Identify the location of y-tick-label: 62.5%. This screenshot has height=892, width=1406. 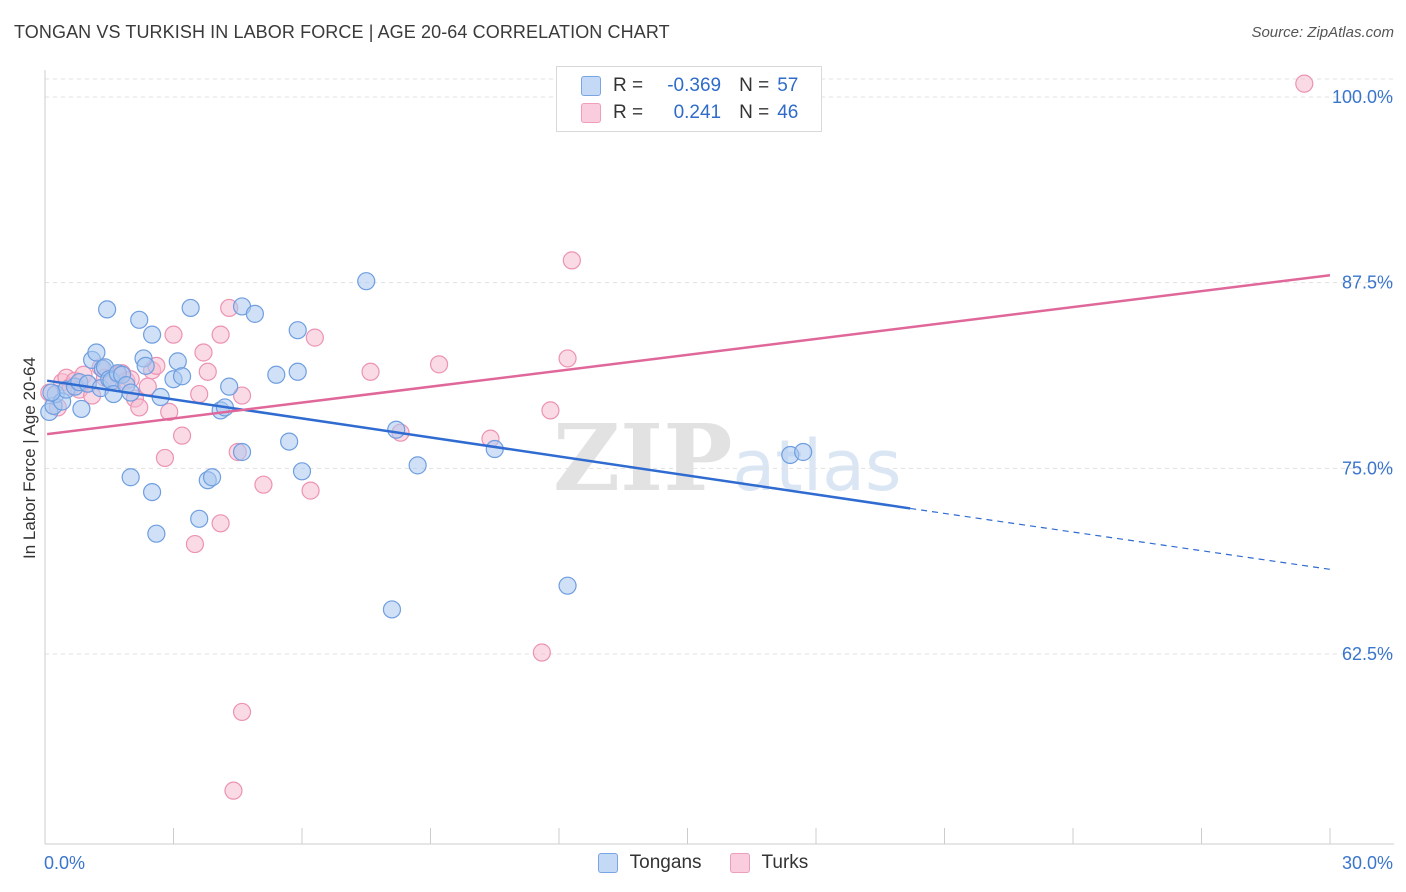
(1367, 654).